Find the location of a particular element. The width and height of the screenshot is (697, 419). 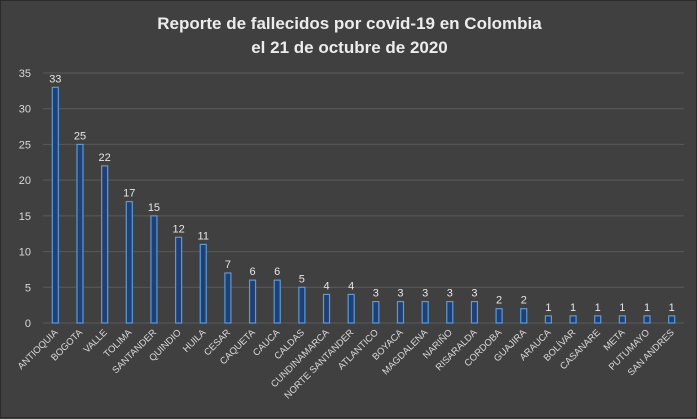

data-label: 7 is located at coordinates (228, 265).